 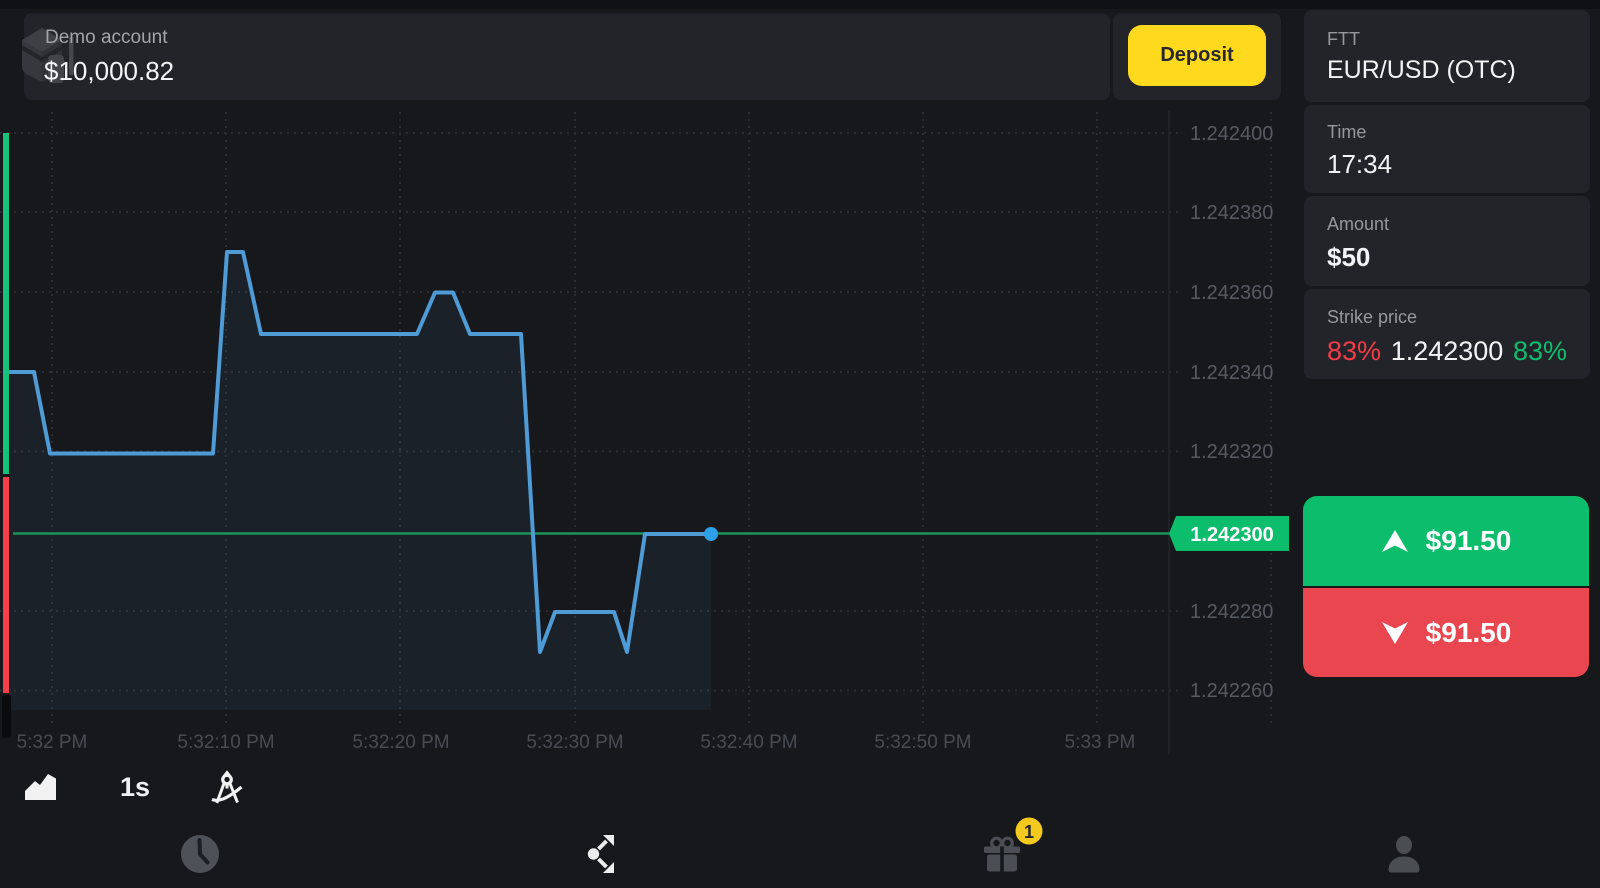 I want to click on svg-text: 5:32:50 PM, so click(x=922, y=742).